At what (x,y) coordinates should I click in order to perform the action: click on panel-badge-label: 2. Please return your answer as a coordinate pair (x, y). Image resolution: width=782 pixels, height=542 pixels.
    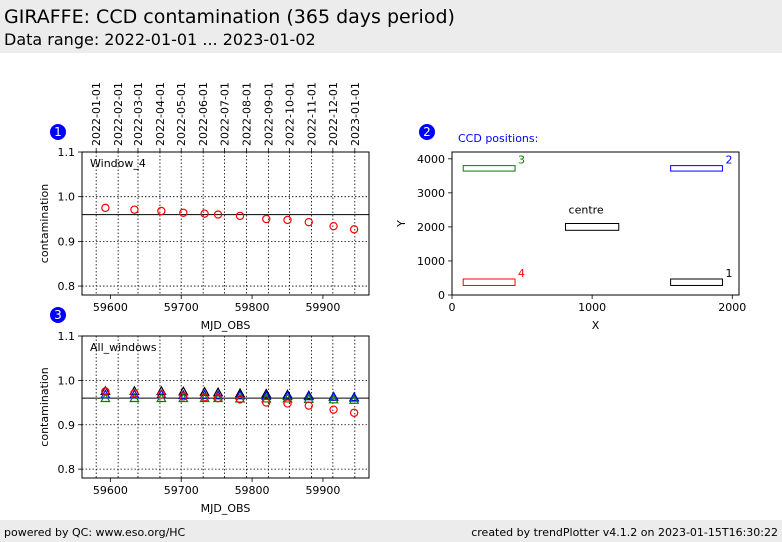
    Looking at the image, I should click on (427, 132).